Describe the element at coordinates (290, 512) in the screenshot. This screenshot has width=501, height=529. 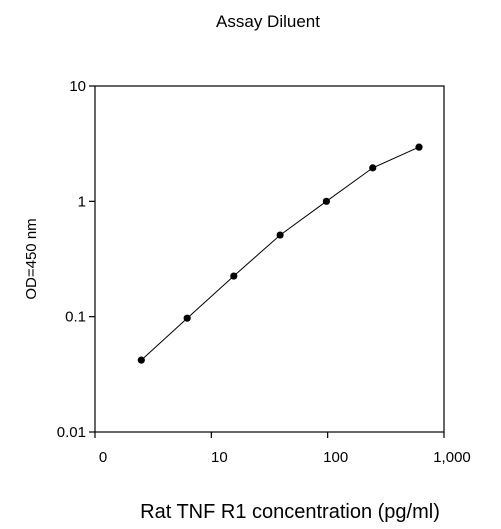
I see `x-axis-label: Rat TNF R1 concentration (pg/ml)` at that location.